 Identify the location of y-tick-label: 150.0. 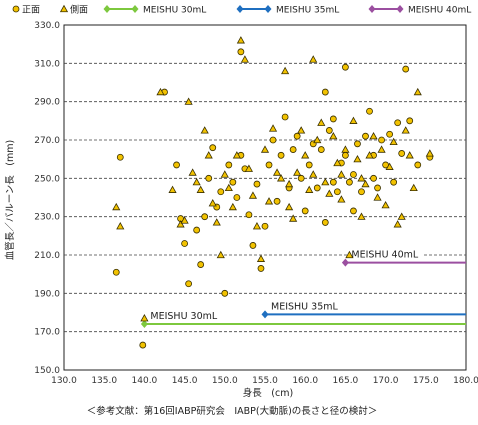
(47, 371).